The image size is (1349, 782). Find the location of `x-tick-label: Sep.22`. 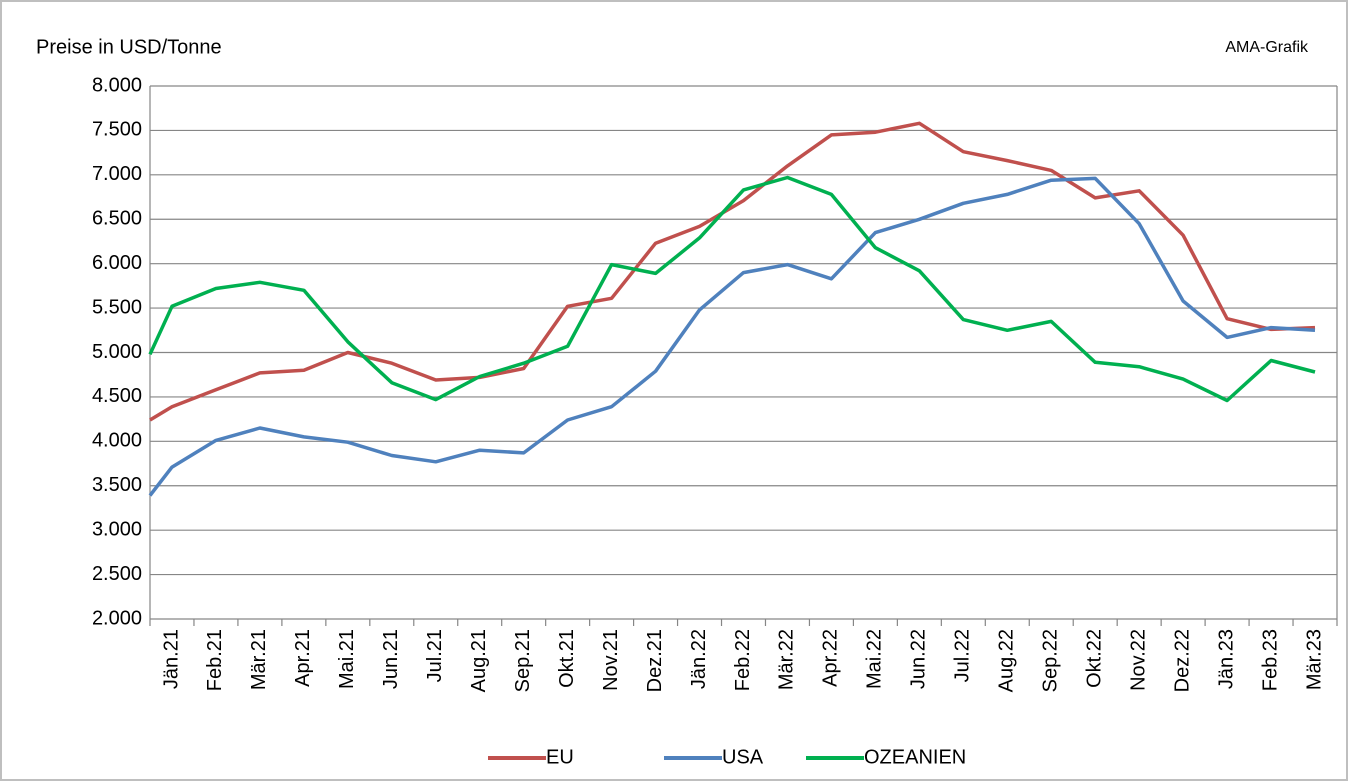

x-tick-label: Sep.22 is located at coordinates (1051, 660).